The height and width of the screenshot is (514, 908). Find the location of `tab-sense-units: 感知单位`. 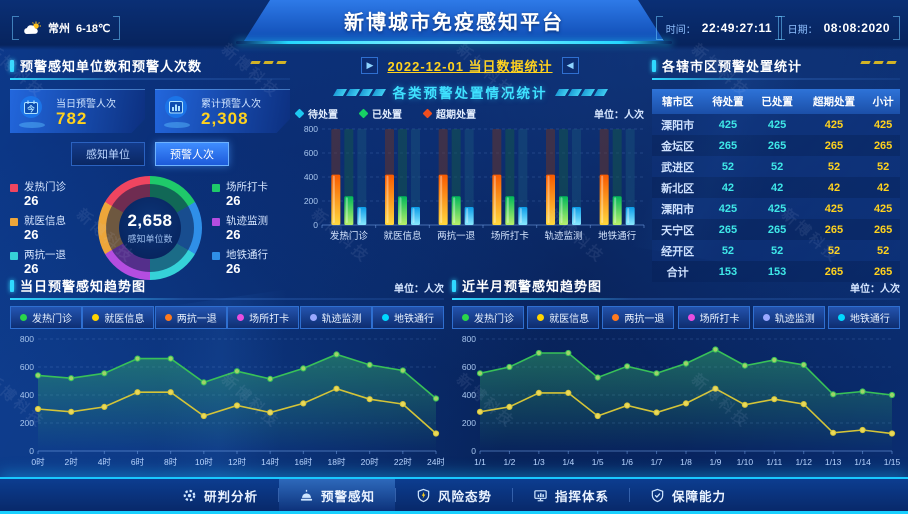

tab-sense-units: 感知单位 is located at coordinates (108, 154).